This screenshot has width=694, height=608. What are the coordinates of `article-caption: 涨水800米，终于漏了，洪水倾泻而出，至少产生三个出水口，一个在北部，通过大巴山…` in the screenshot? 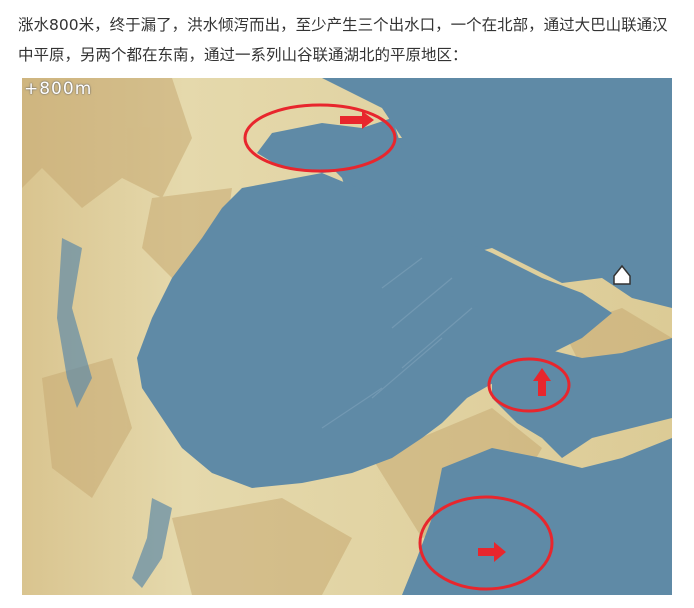 It's located at (343, 40).